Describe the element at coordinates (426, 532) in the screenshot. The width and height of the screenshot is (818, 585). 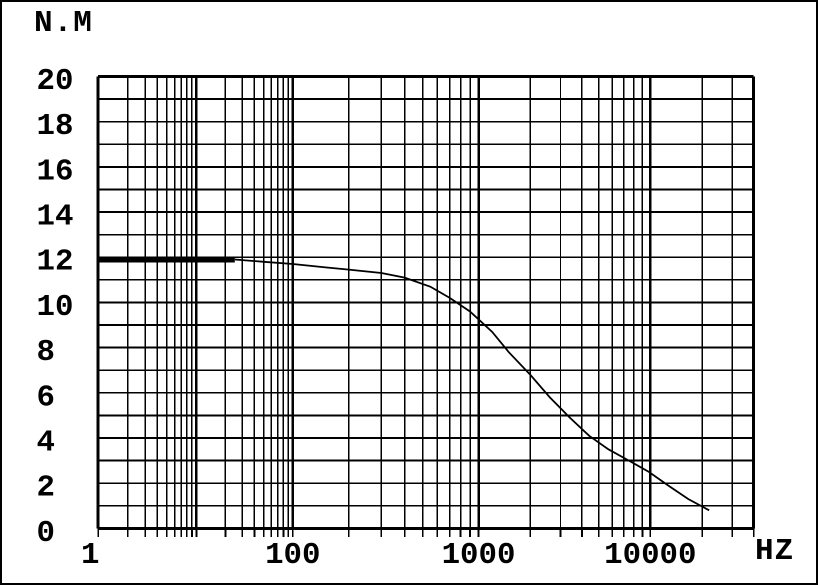
I see `x-axis-ticks` at that location.